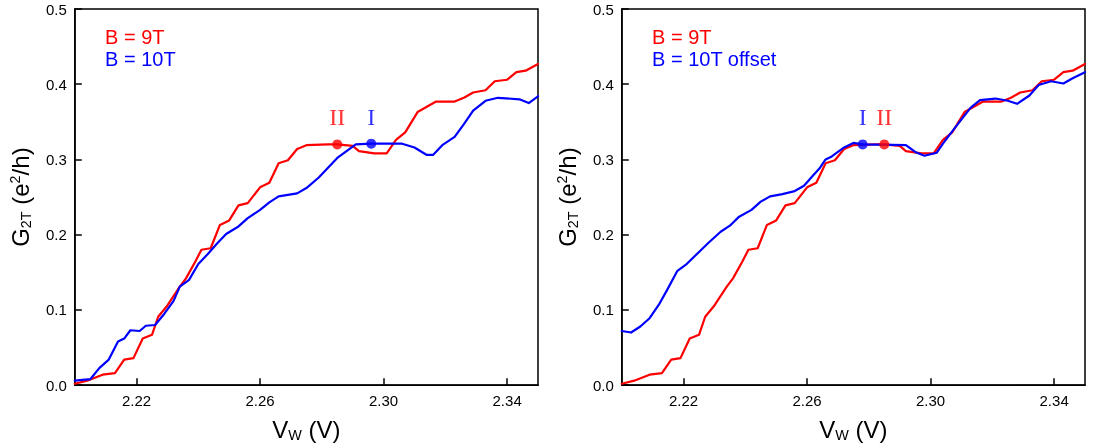 This screenshot has height=447, width=1093. What do you see at coordinates (714, 59) in the screenshot?
I see `text: B = 10T offset` at bounding box center [714, 59].